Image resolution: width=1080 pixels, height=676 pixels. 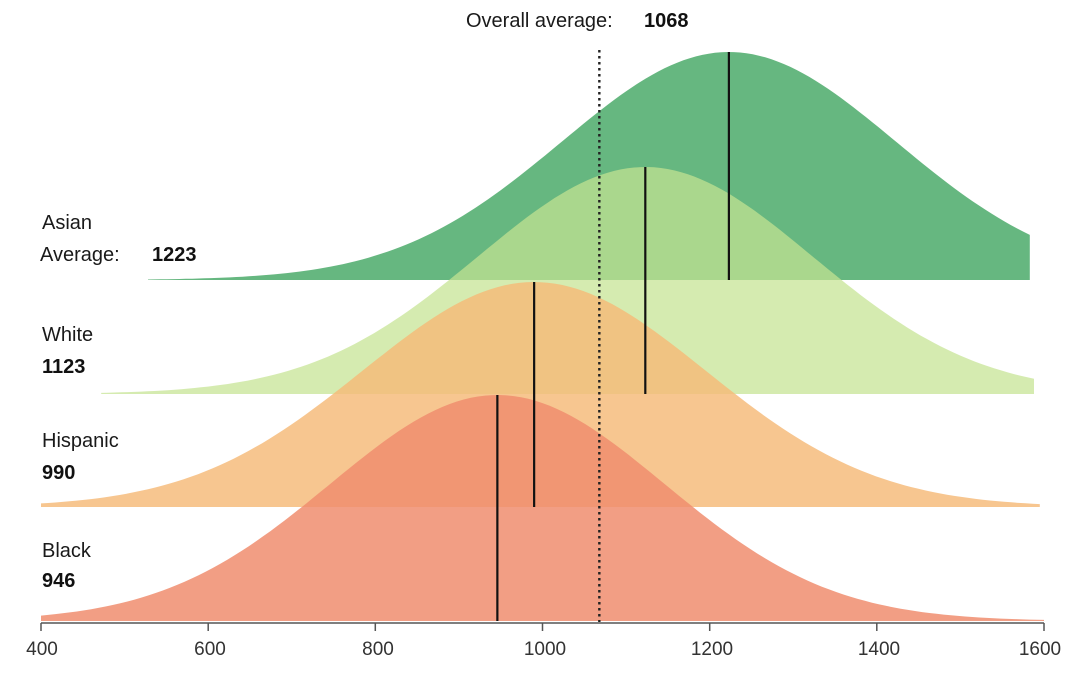 I want to click on group-label-black: Black, so click(x=67, y=551).